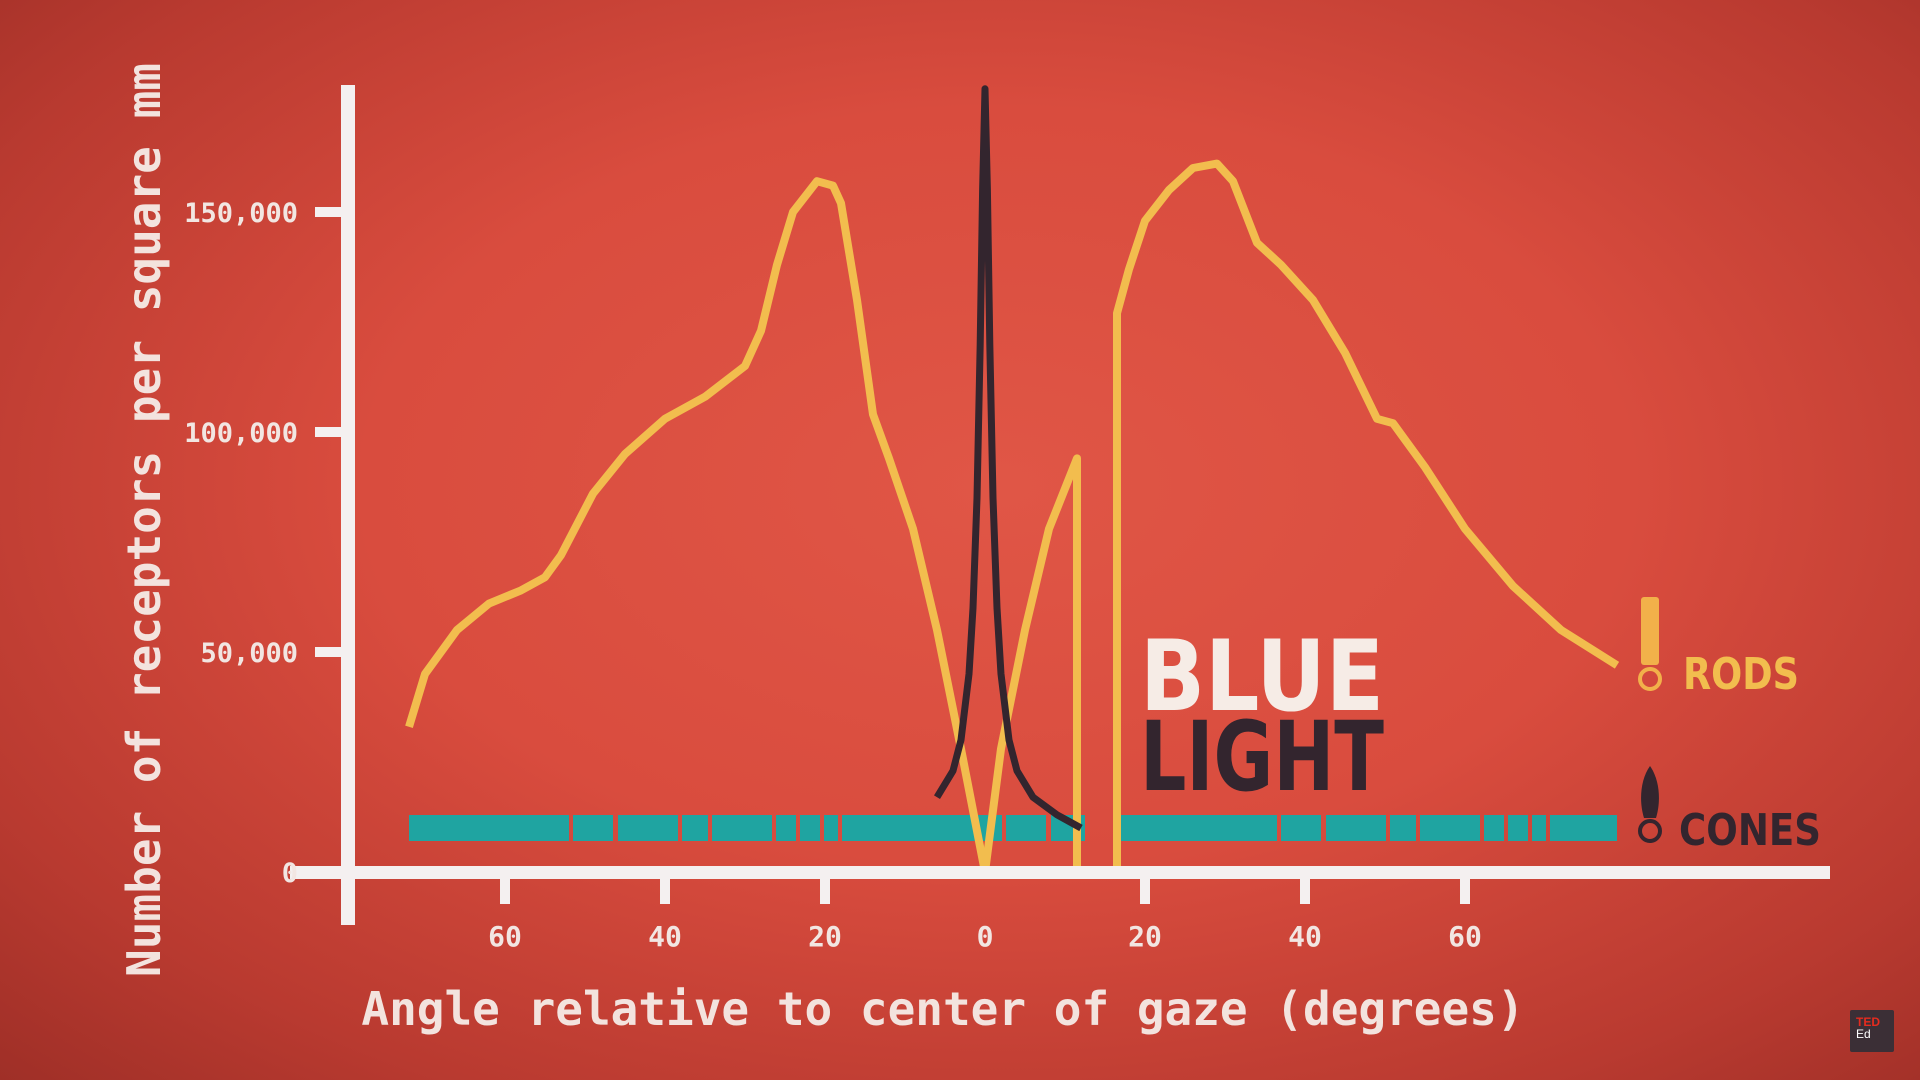 Image resolution: width=1920 pixels, height=1080 pixels. What do you see at coordinates (241, 213) in the screenshot?
I see `y-tick-label: 150,000` at bounding box center [241, 213].